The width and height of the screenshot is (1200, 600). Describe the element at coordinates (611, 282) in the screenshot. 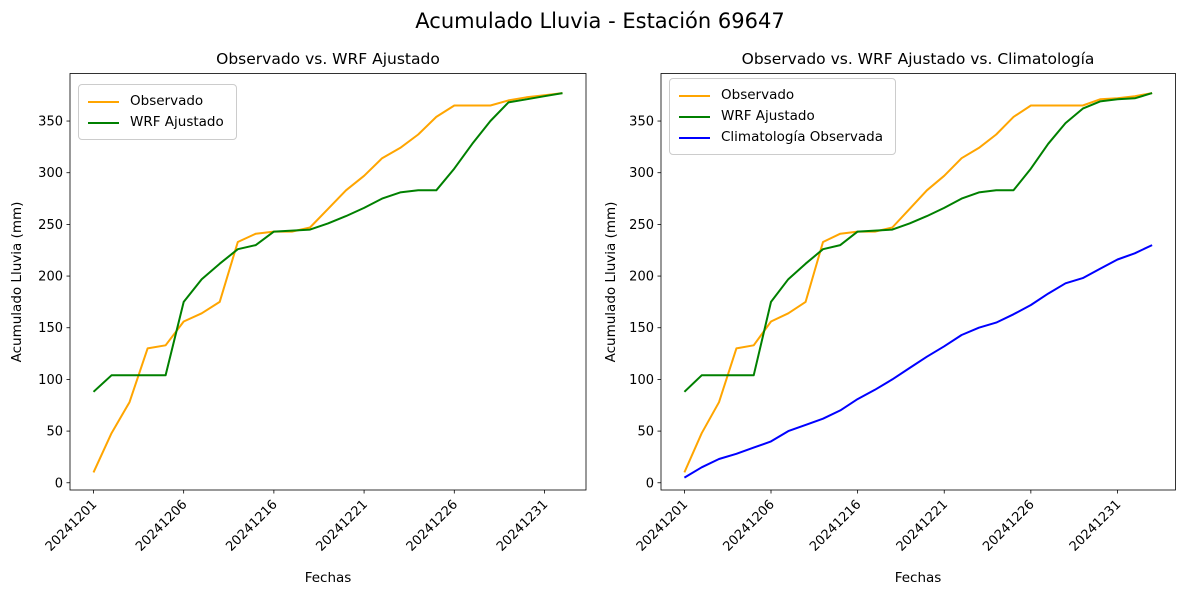

I see `right-yaxis-label: Acumulado Lluvia (mm)` at that location.